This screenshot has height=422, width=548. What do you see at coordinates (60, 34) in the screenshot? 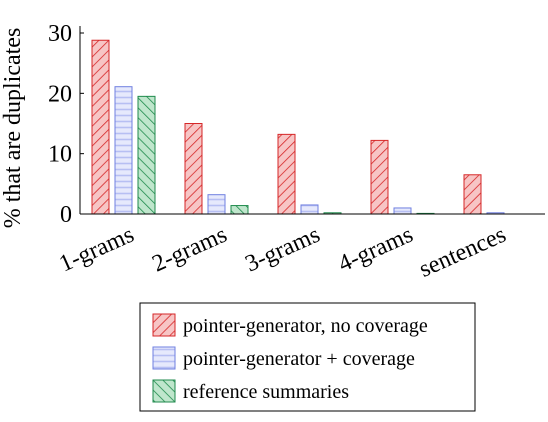
I see `y-tick-label: 30` at bounding box center [60, 34].